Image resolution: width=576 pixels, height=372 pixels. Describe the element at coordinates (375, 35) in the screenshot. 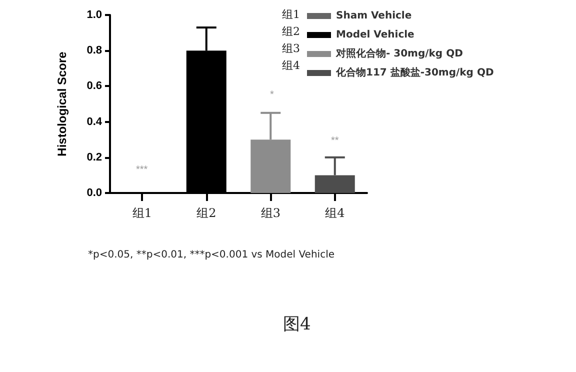

I see `legend-label: Model Vehicle` at that location.